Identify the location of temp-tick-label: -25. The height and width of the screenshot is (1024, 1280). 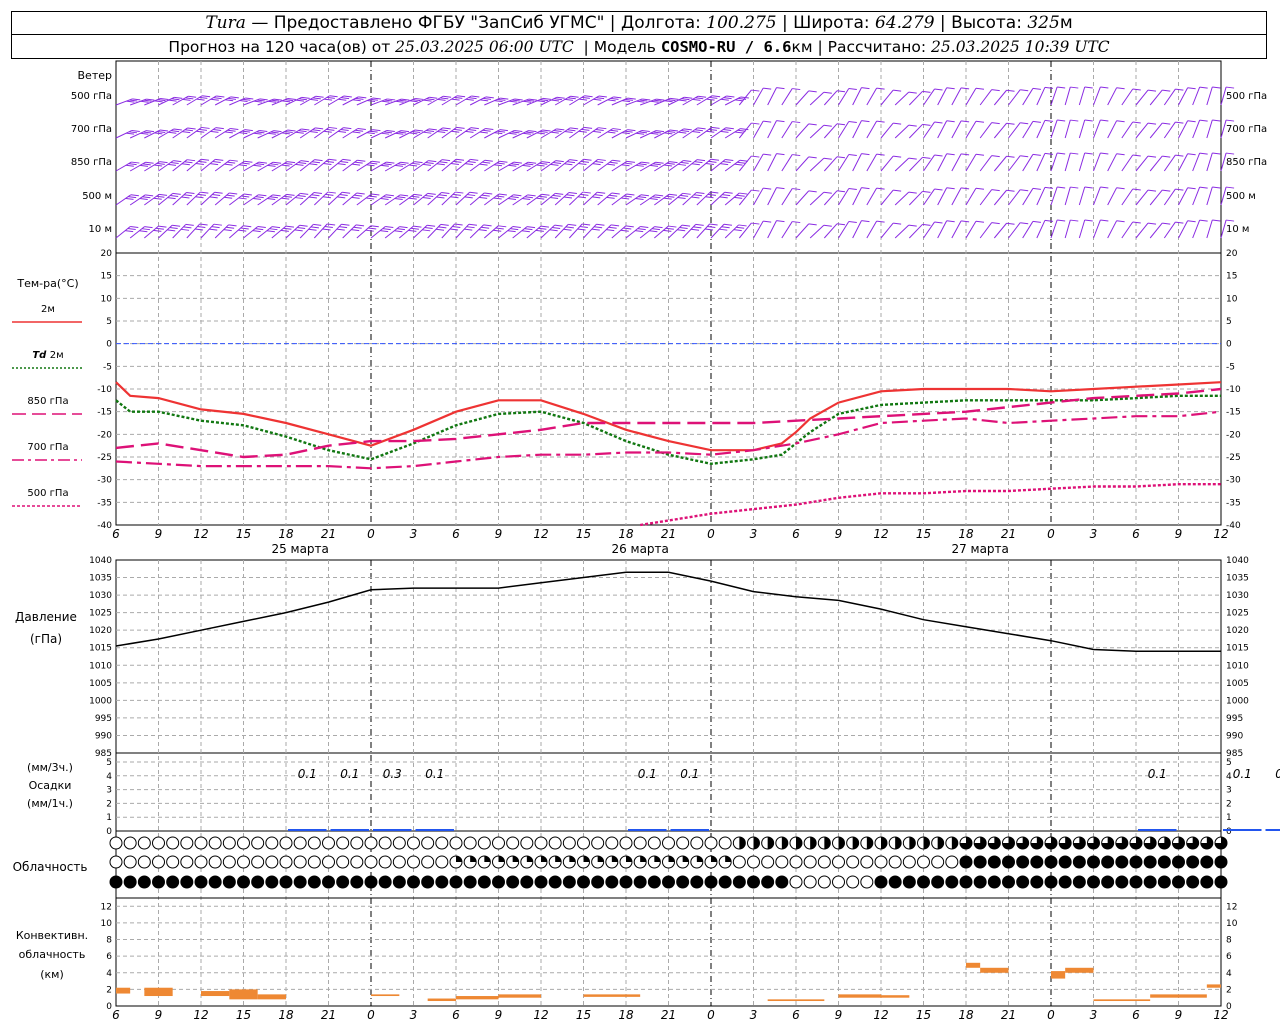
(104, 458).